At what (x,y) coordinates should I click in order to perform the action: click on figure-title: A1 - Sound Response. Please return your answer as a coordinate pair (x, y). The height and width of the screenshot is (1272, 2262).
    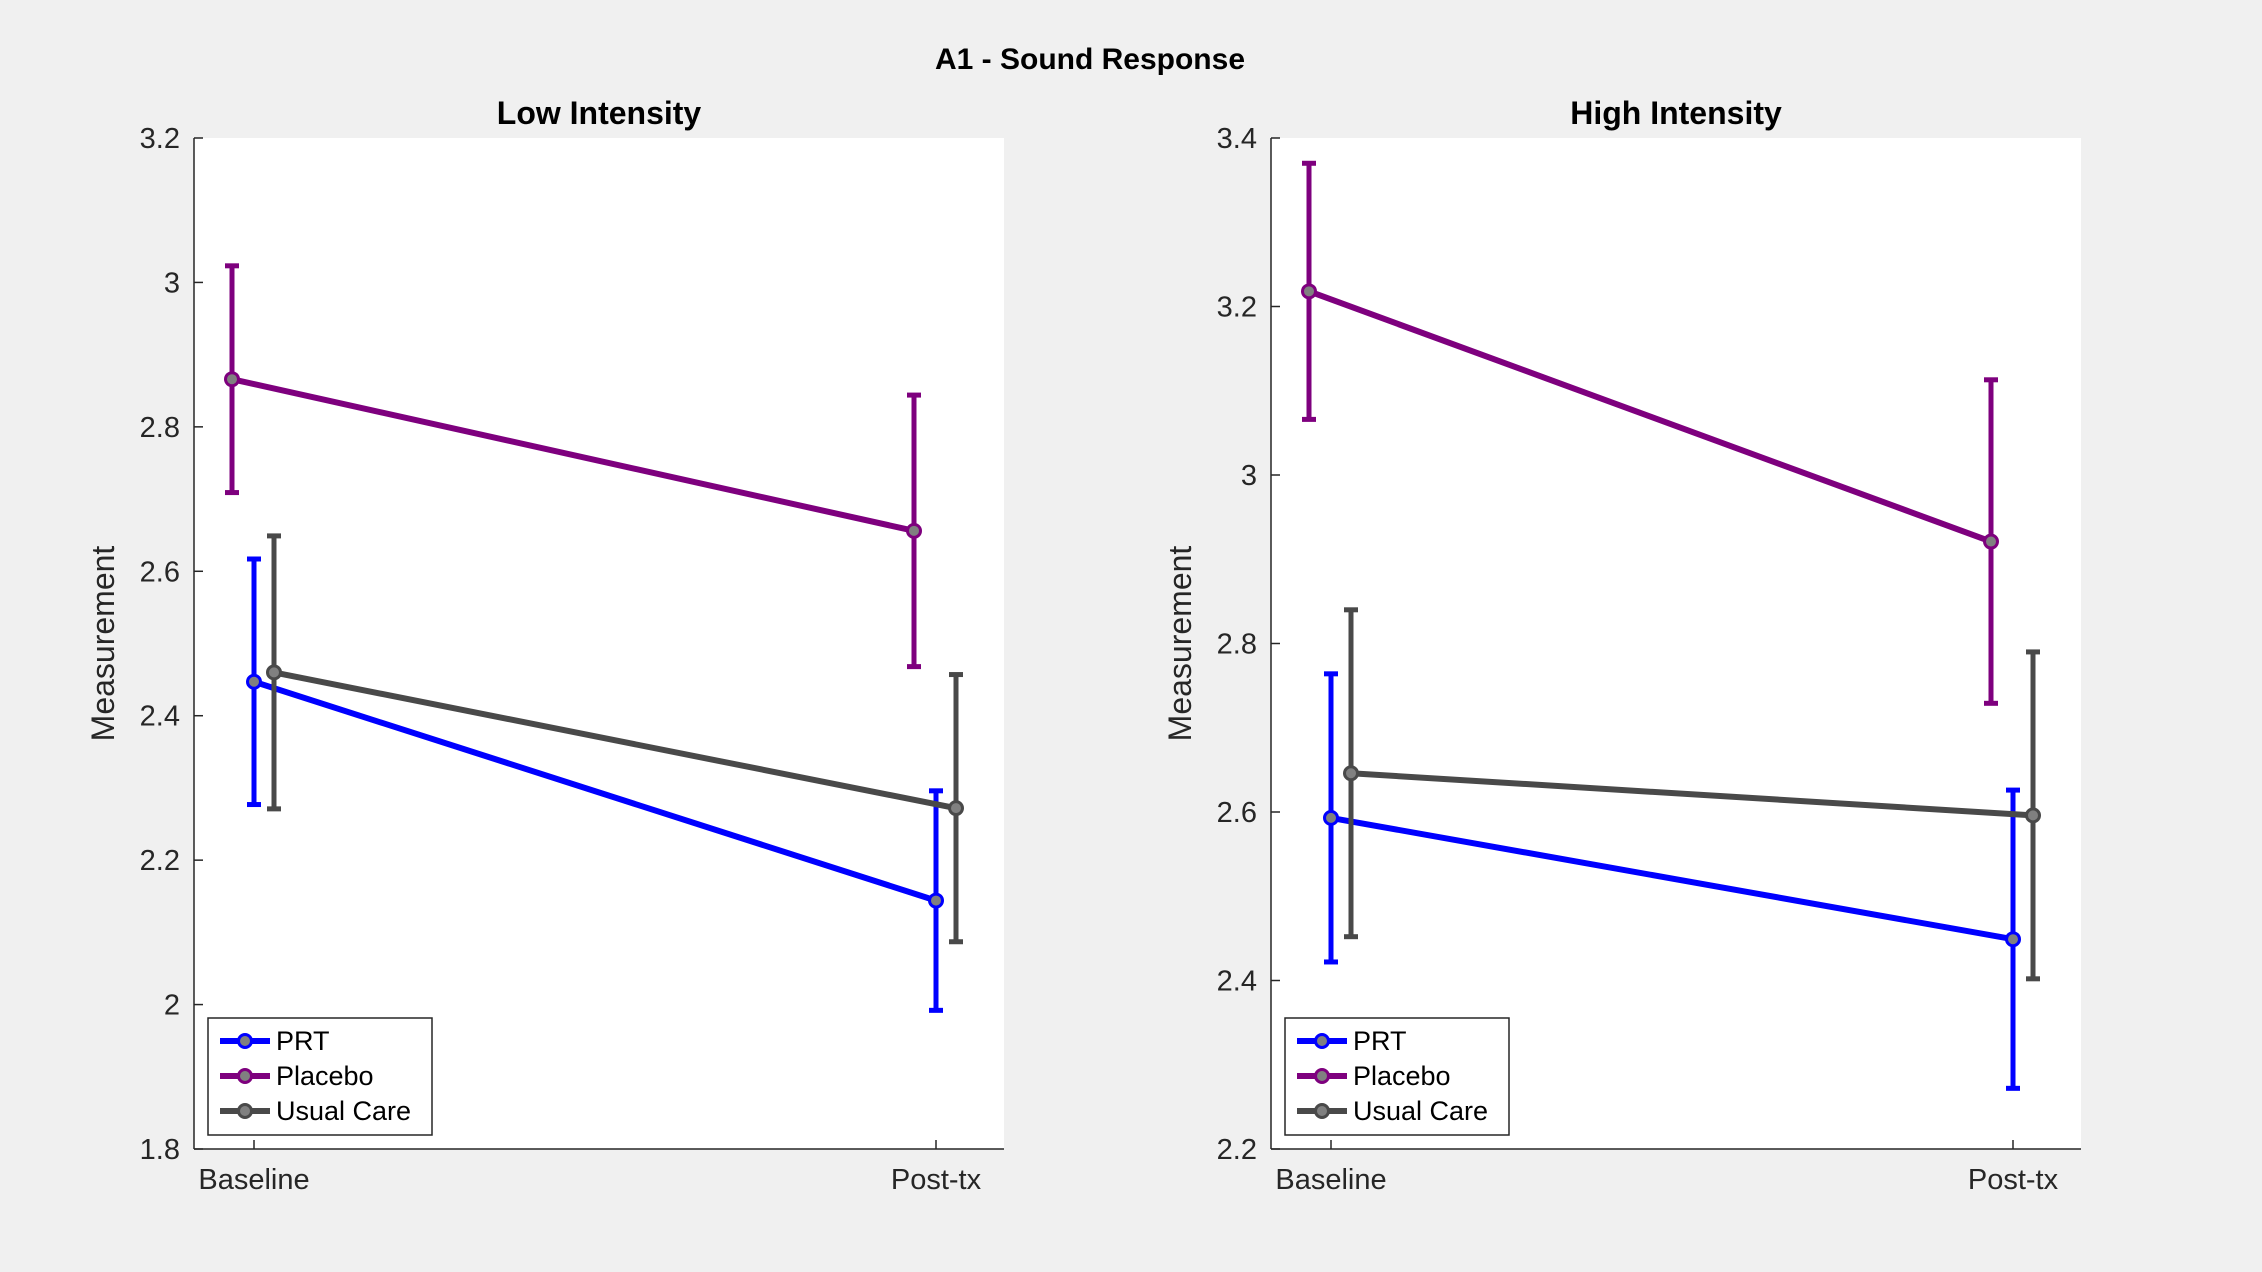
    Looking at the image, I should click on (1090, 59).